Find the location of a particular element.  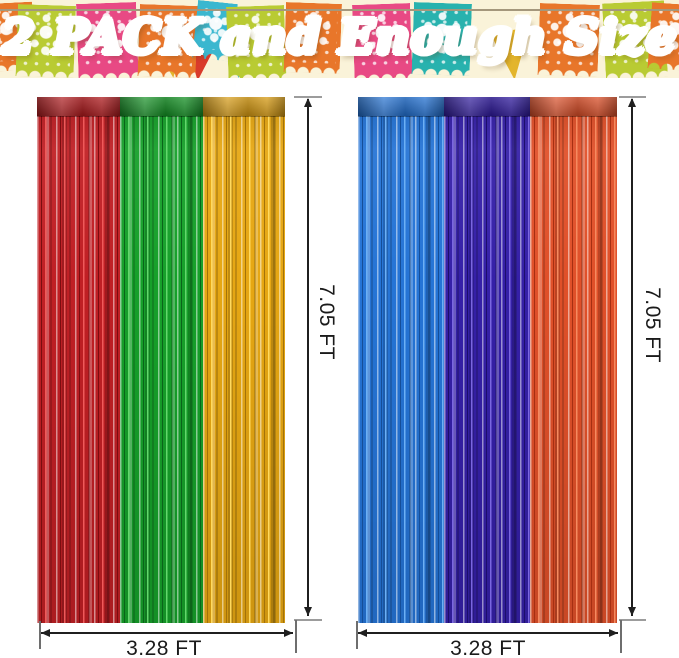

stripe-purple is located at coordinates (487, 360).